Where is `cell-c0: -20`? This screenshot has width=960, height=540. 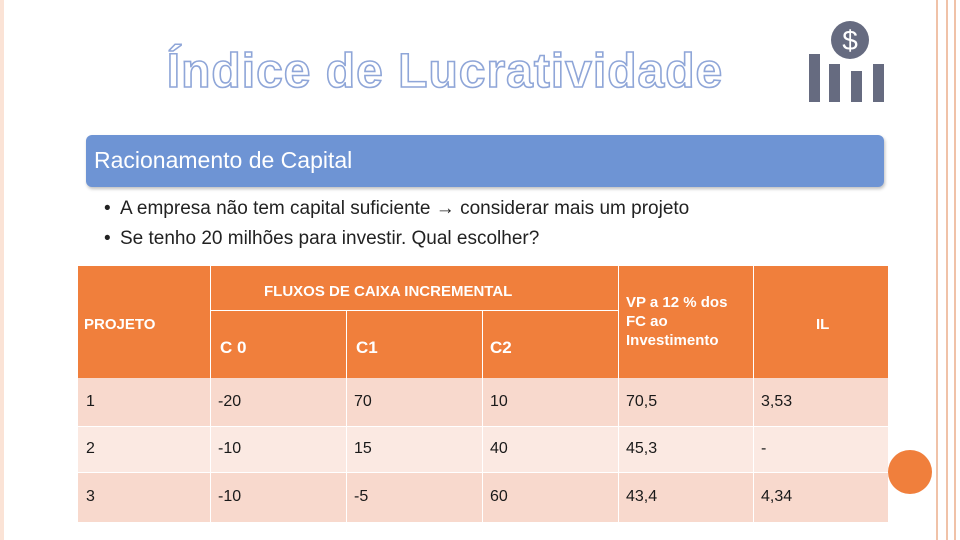
cell-c0: -20 is located at coordinates (230, 401).